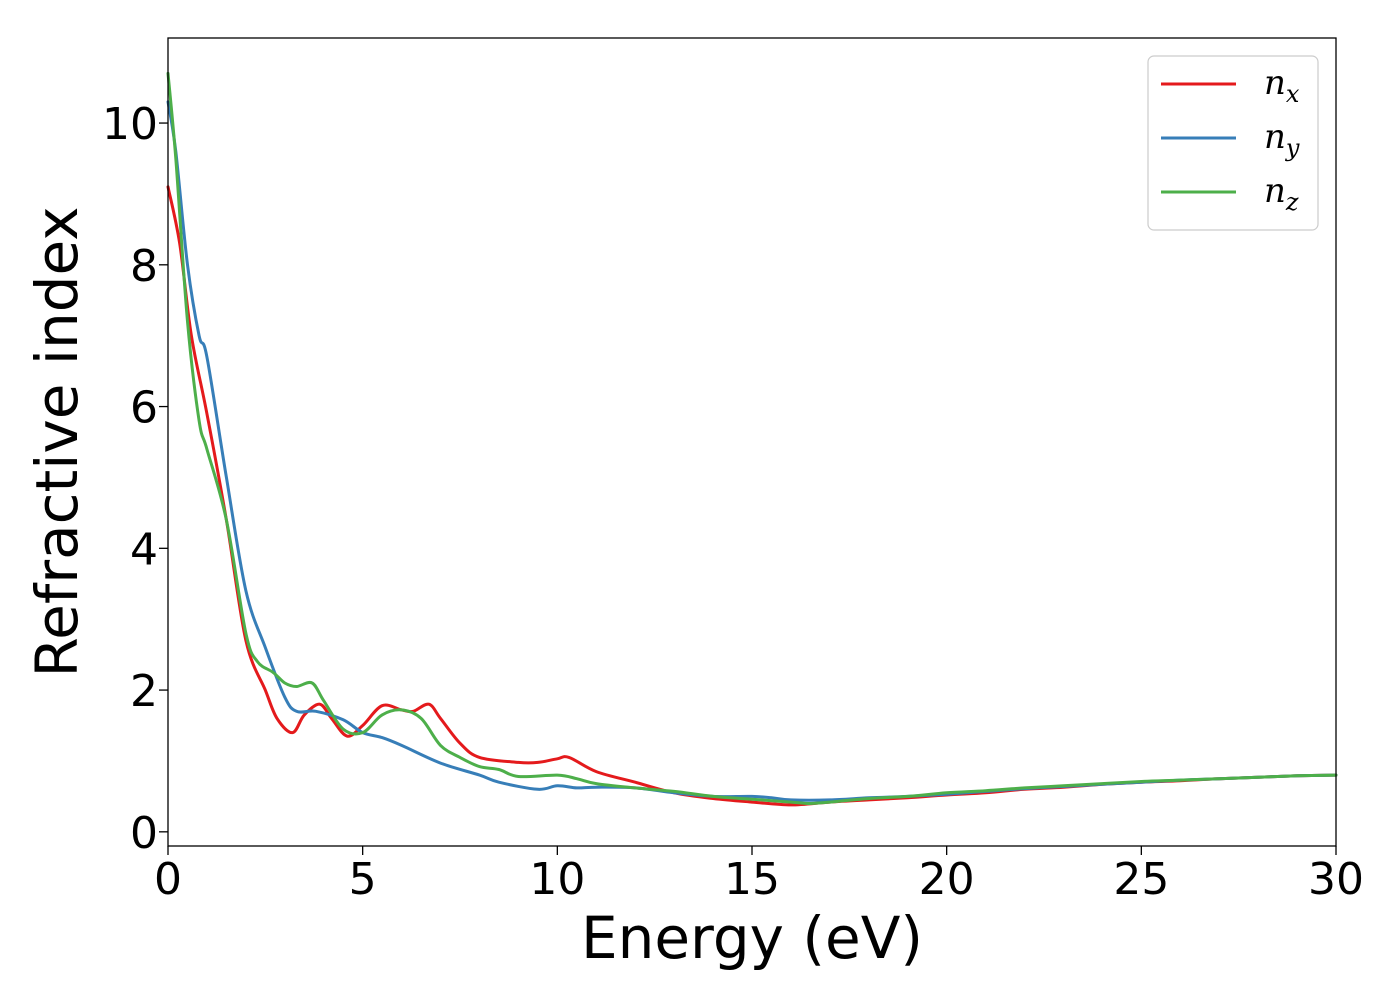  Describe the element at coordinates (947, 879) in the screenshot. I see `x-tick-label: 20` at that location.